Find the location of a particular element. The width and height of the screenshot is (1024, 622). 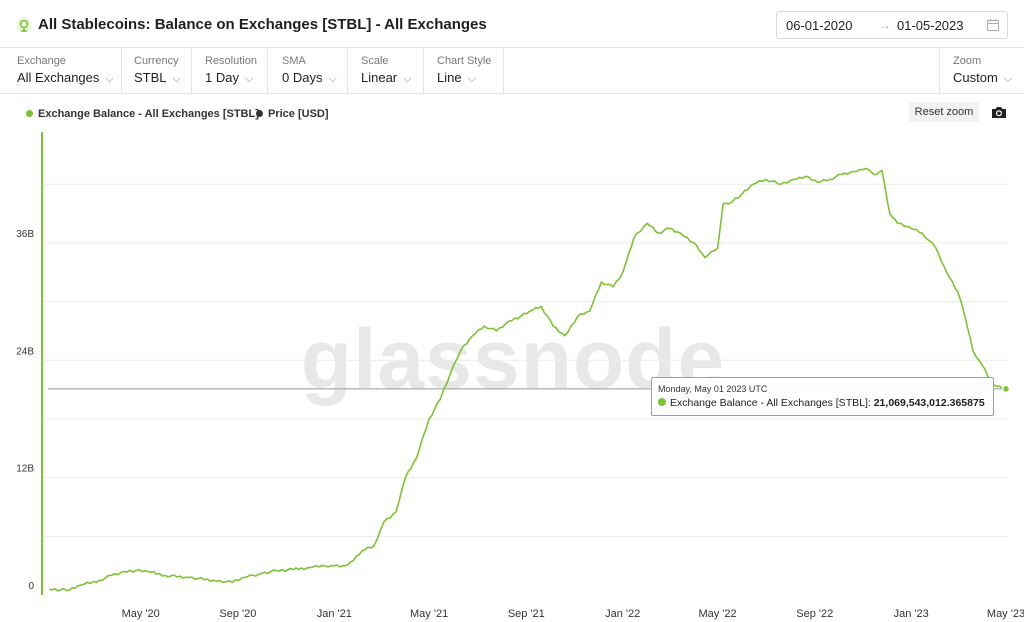

scale-value: Linear is located at coordinates (379, 77).